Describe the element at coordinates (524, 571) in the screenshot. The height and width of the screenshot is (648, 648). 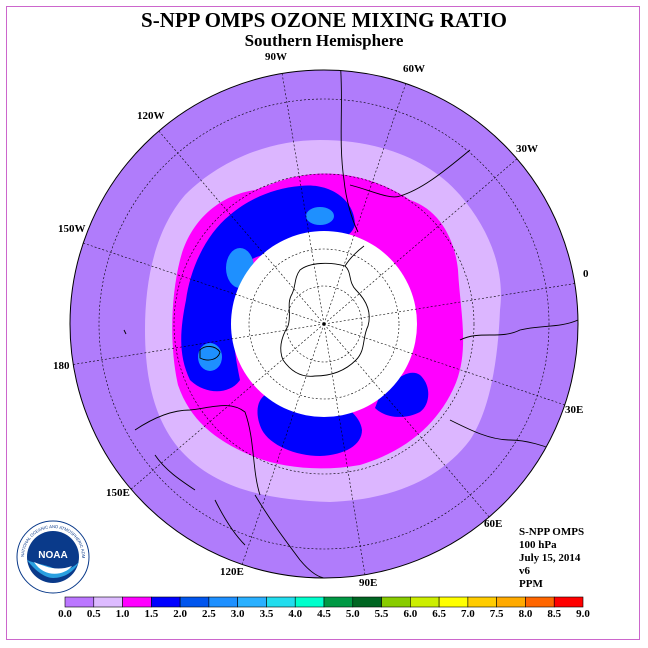
I see `info-version: v6` at that location.